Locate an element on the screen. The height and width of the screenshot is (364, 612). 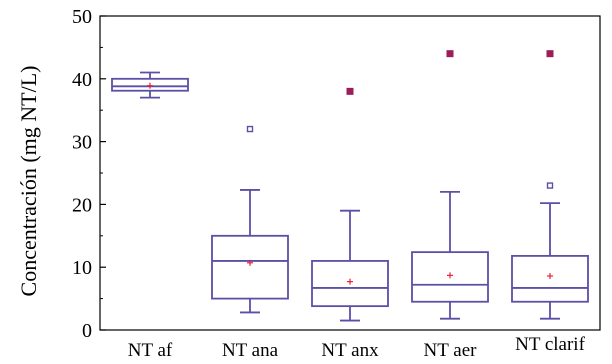
x-axis: NT af NT ana NT anx NT aer NT clarif is located at coordinates (357, 347).